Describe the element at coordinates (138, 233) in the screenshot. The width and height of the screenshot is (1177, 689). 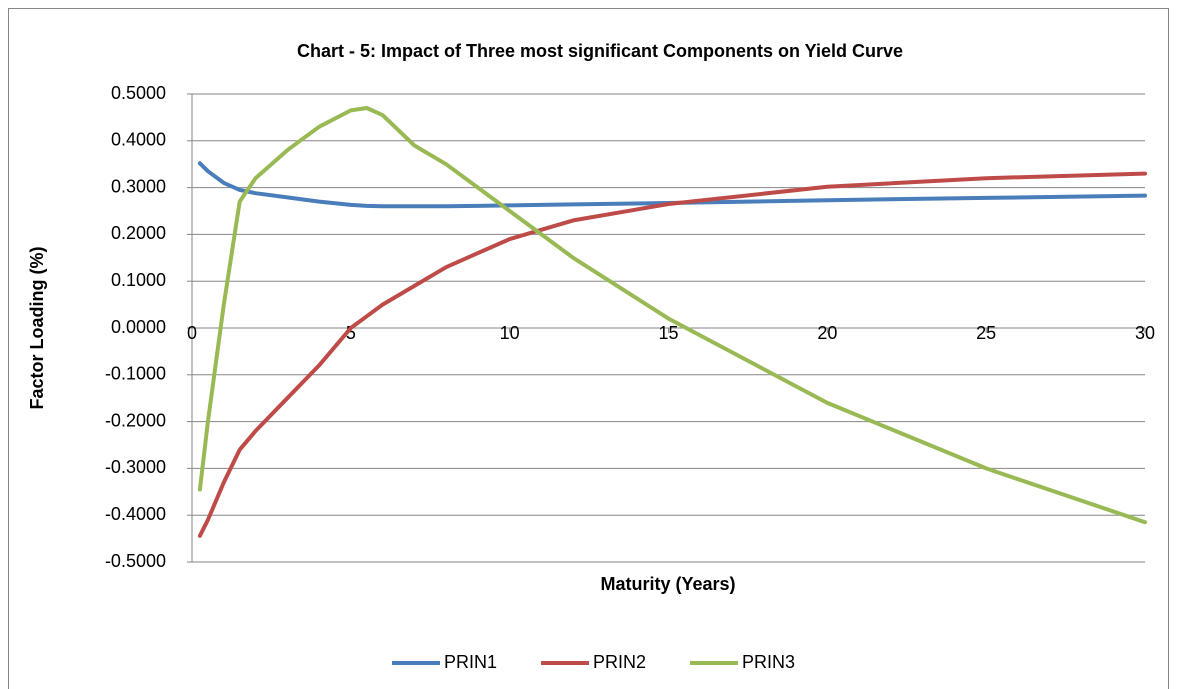
I see `y-tick-label: 0.2000` at that location.